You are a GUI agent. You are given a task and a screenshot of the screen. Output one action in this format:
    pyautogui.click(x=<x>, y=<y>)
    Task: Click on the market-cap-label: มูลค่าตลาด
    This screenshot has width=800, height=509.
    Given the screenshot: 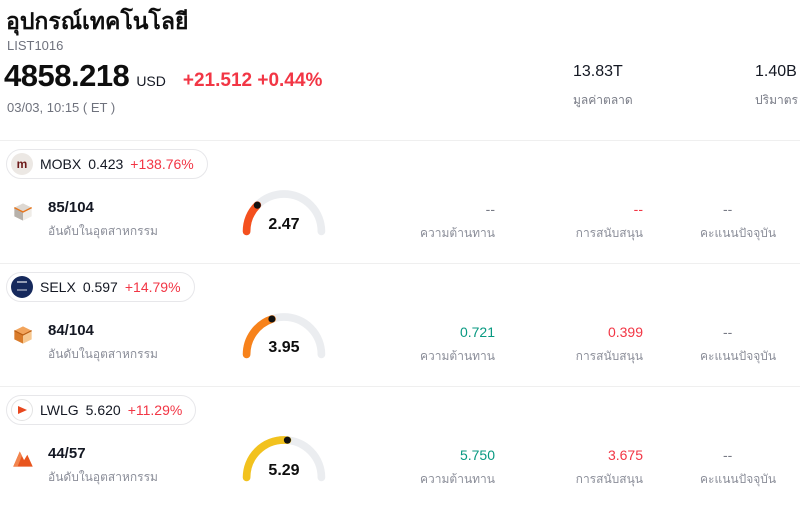 What is the action you would take?
    pyautogui.click(x=603, y=100)
    